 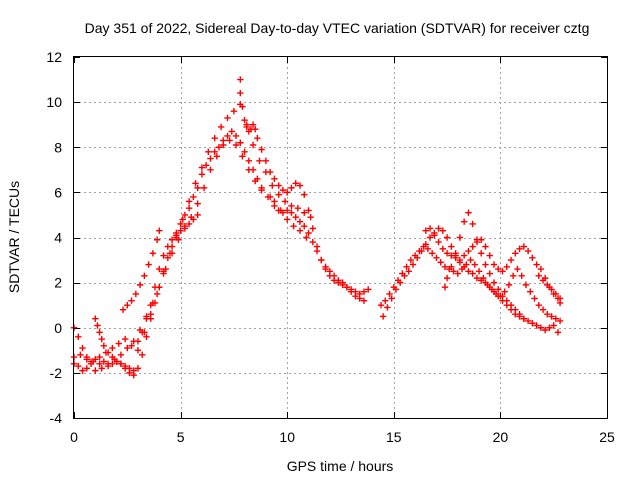 I want to click on y-tick-label: 0, so click(x=58, y=328).